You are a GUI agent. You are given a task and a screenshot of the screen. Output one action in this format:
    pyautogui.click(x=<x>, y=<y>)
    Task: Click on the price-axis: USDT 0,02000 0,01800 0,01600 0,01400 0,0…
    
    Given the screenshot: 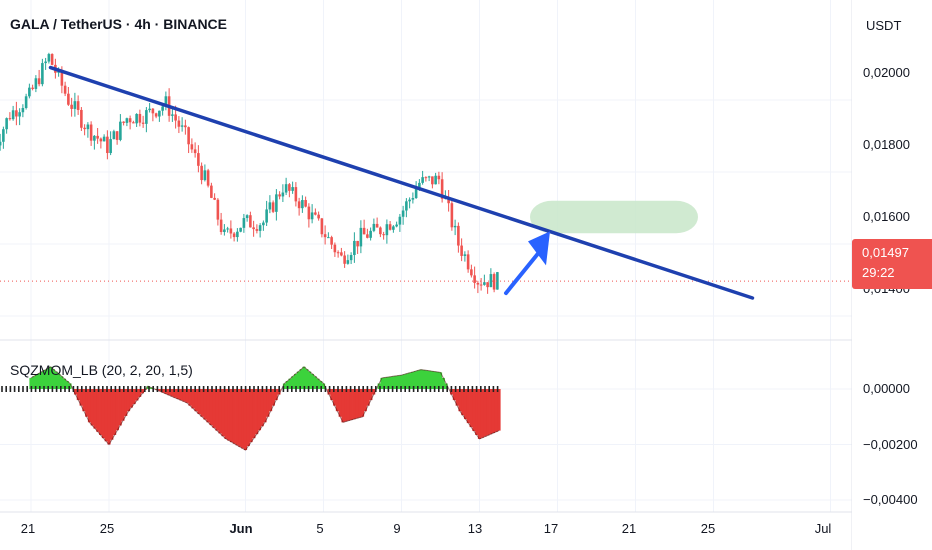 What is the action you would take?
    pyautogui.click(x=892, y=275)
    